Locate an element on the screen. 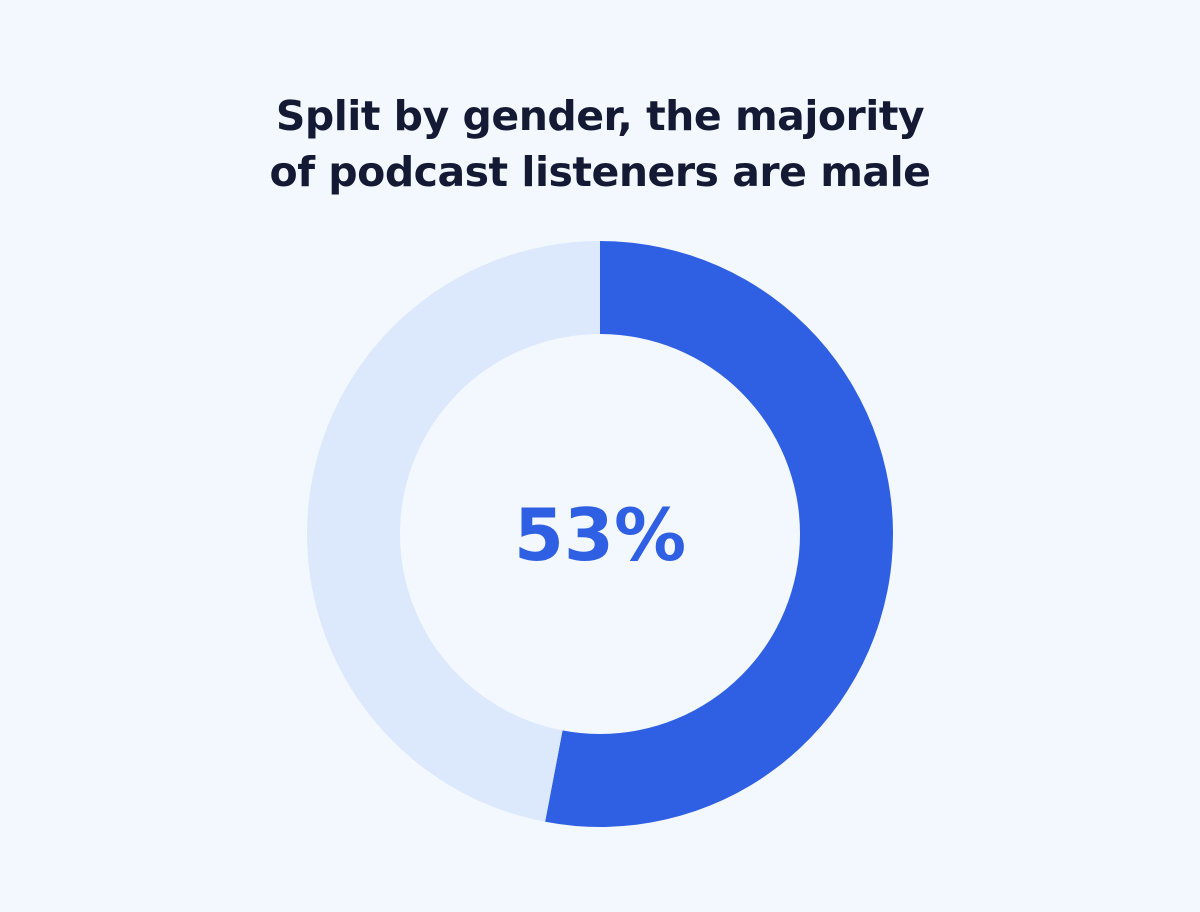 The width and height of the screenshot is (1200, 912). donut-hole is located at coordinates (600, 534).